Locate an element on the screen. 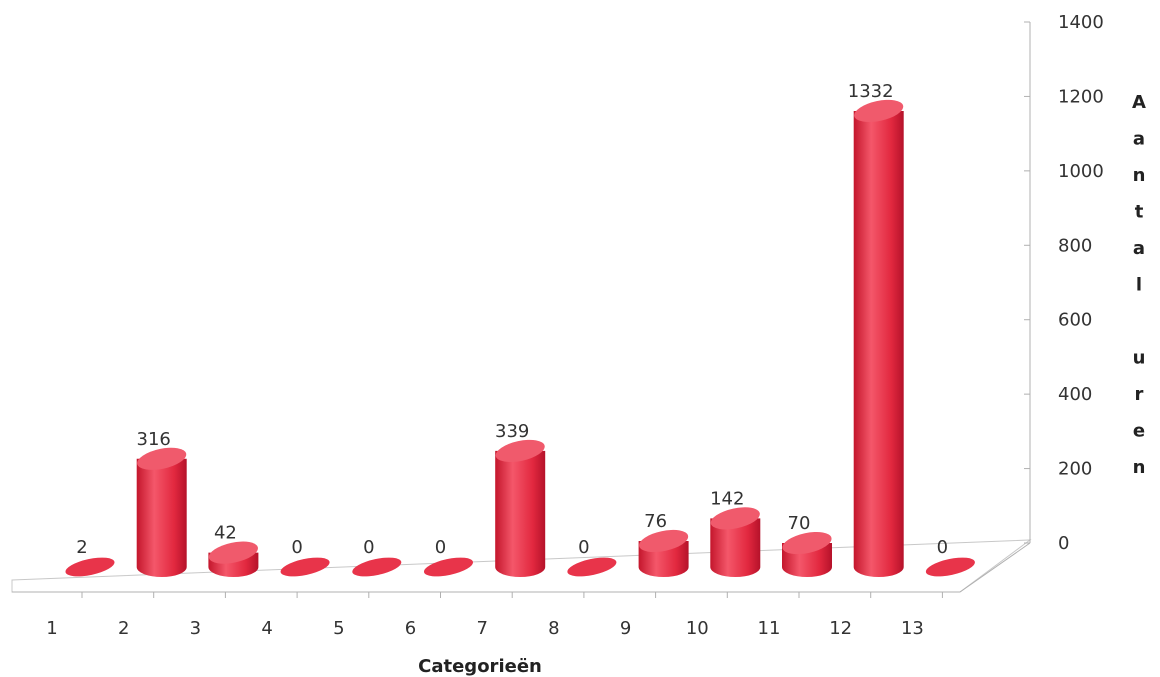 The width and height of the screenshot is (1160, 677). x-axis-title: Categorieën is located at coordinates (480, 666).